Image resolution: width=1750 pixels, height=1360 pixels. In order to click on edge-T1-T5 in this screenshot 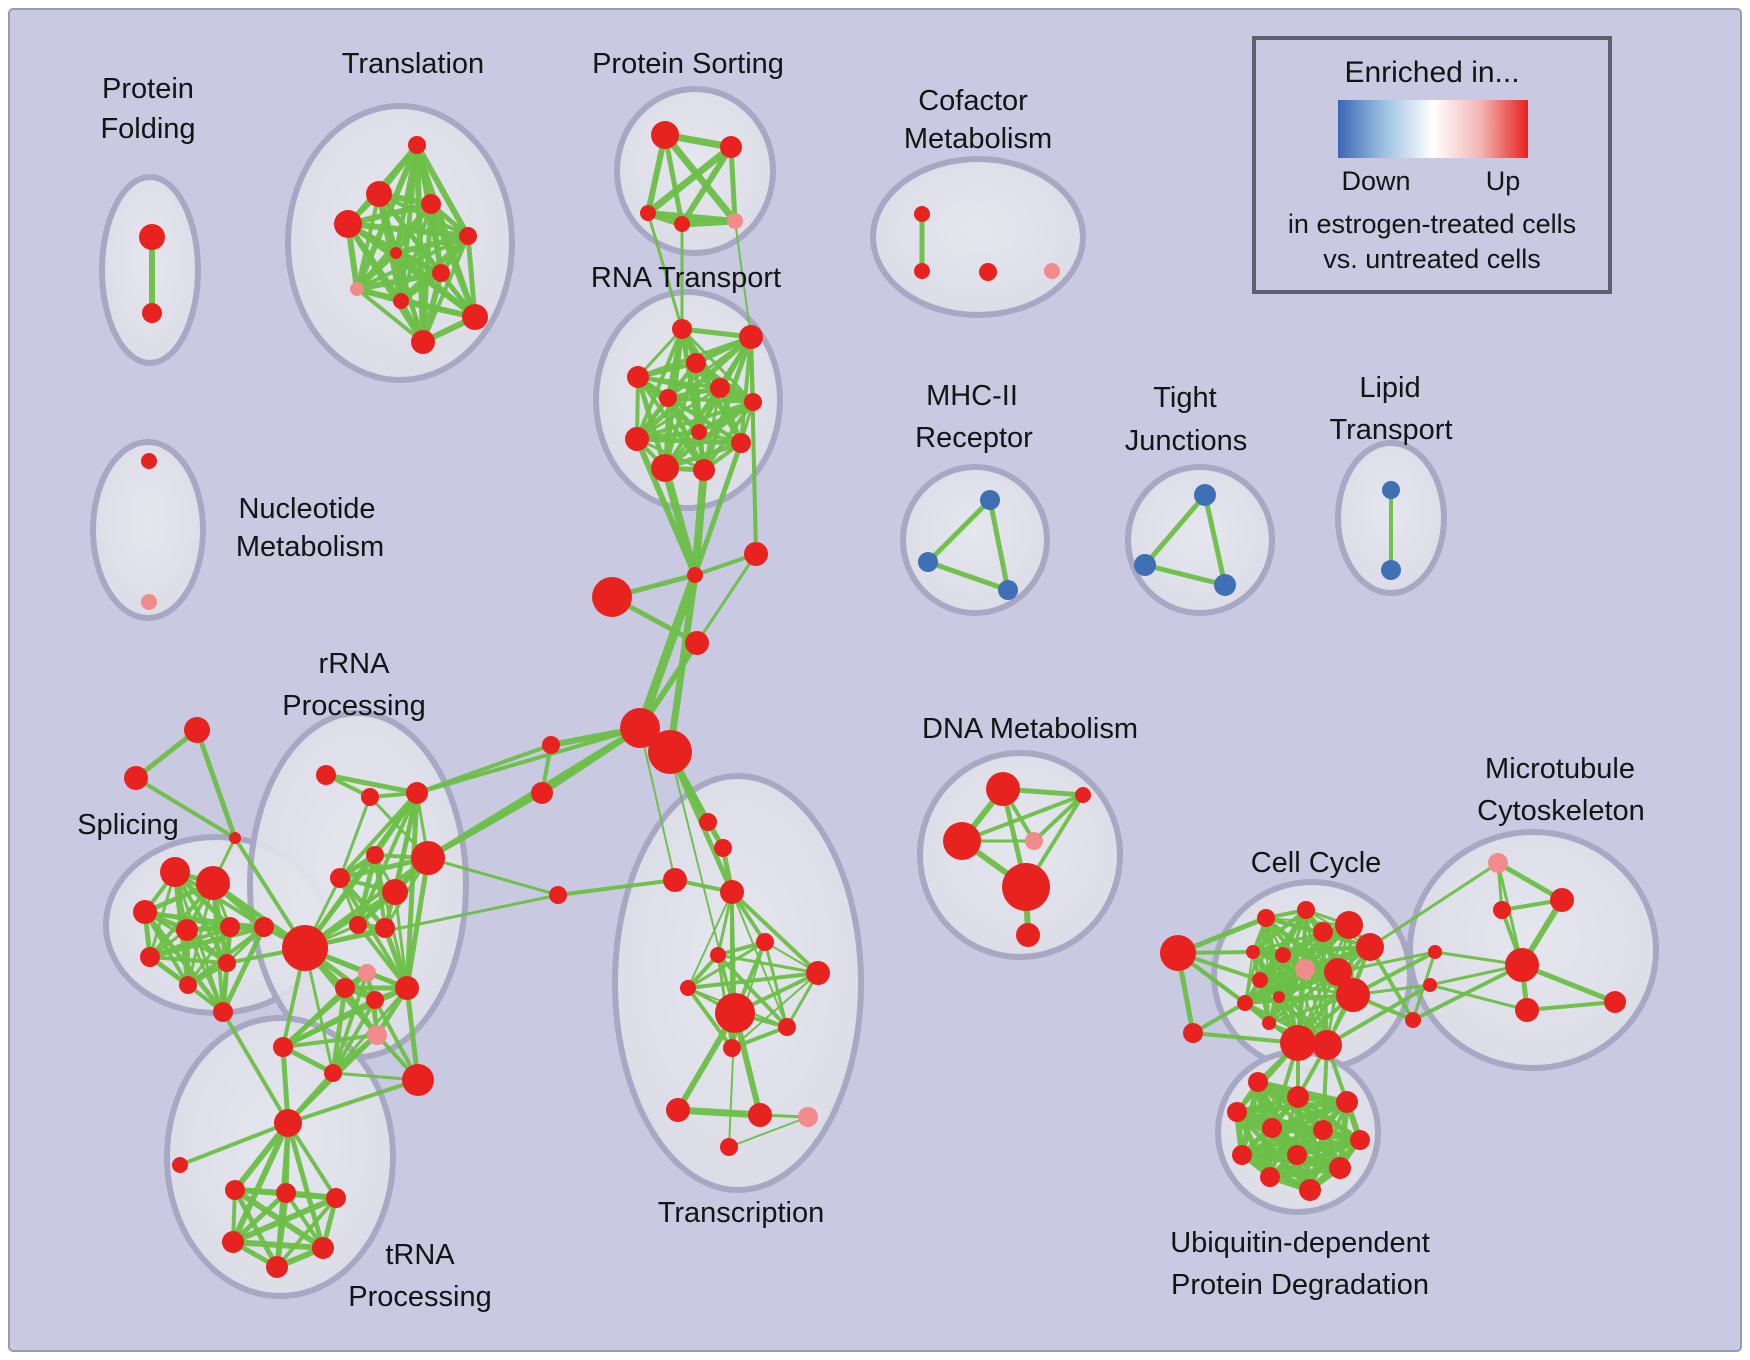, I will do `click(442, 190)`.